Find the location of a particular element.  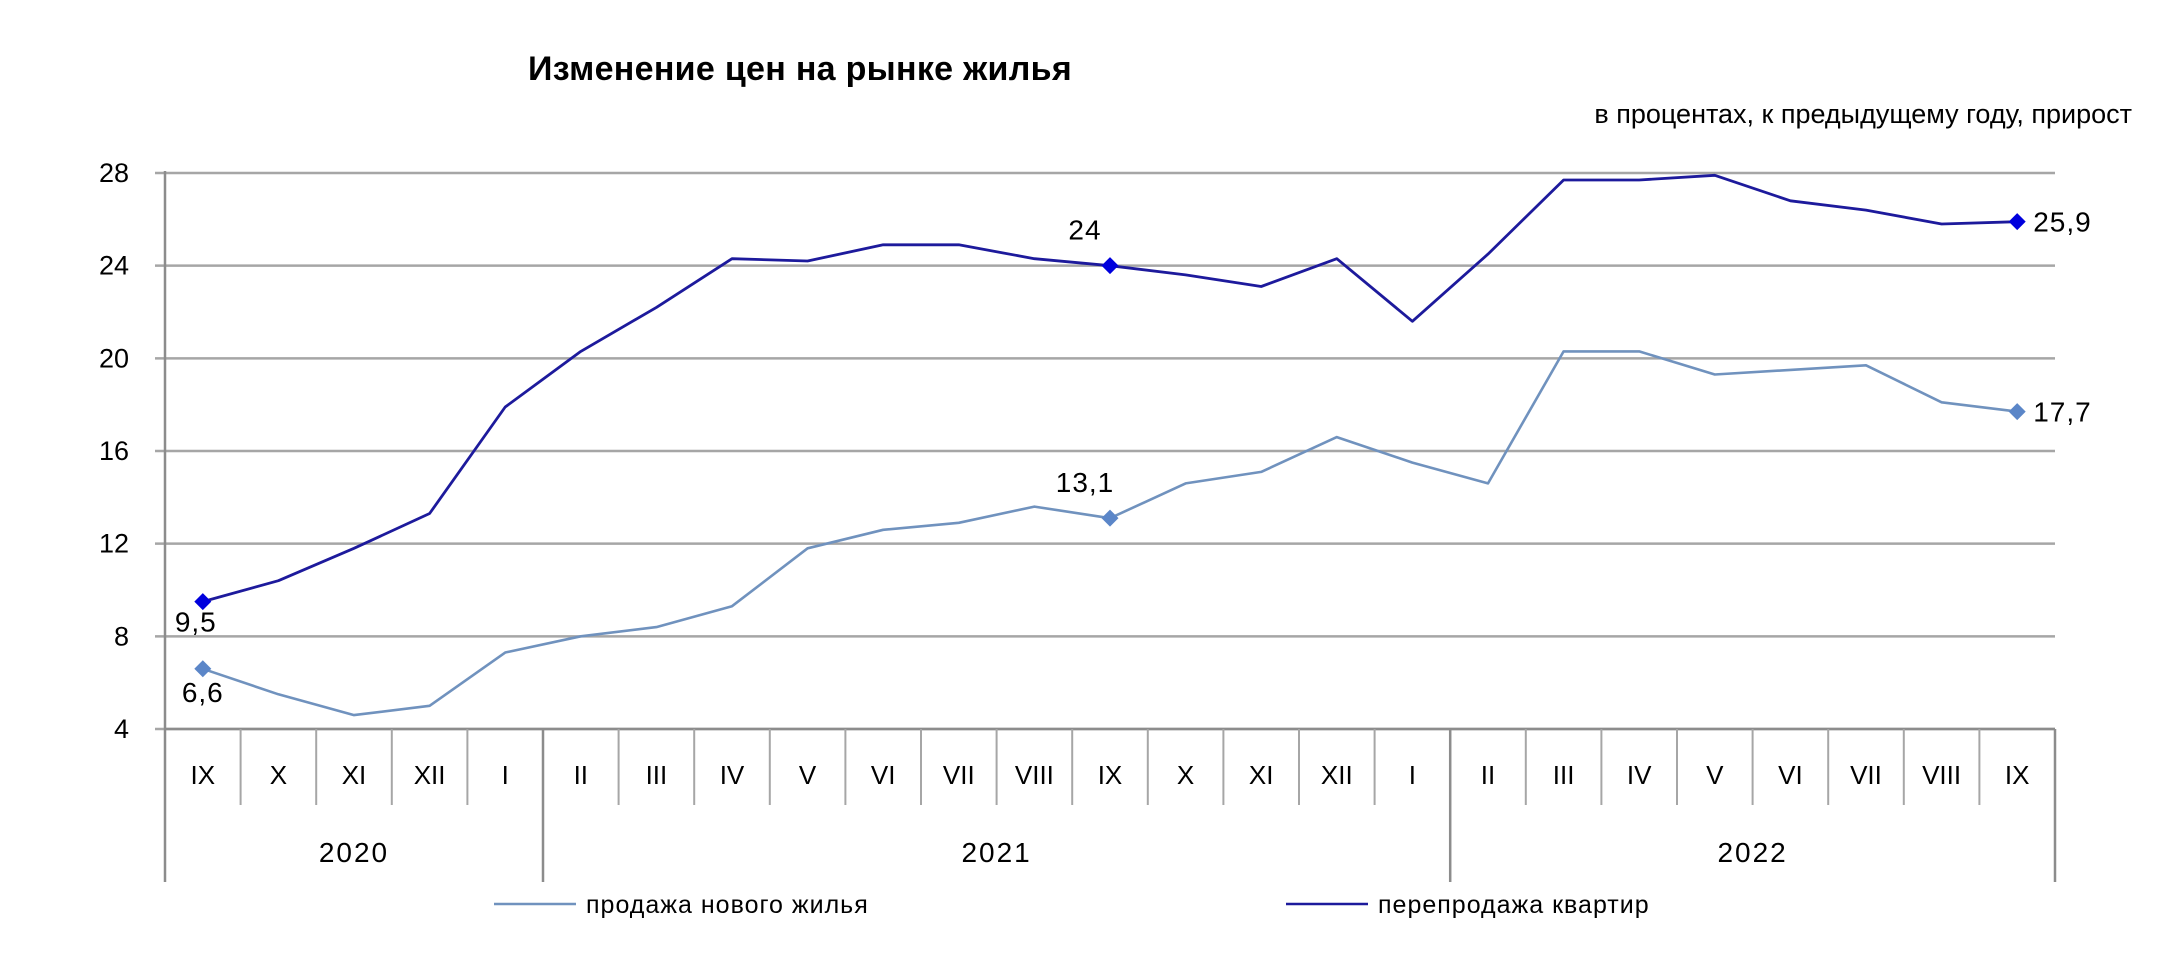

y-tick-label: 20 is located at coordinates (114, 358).